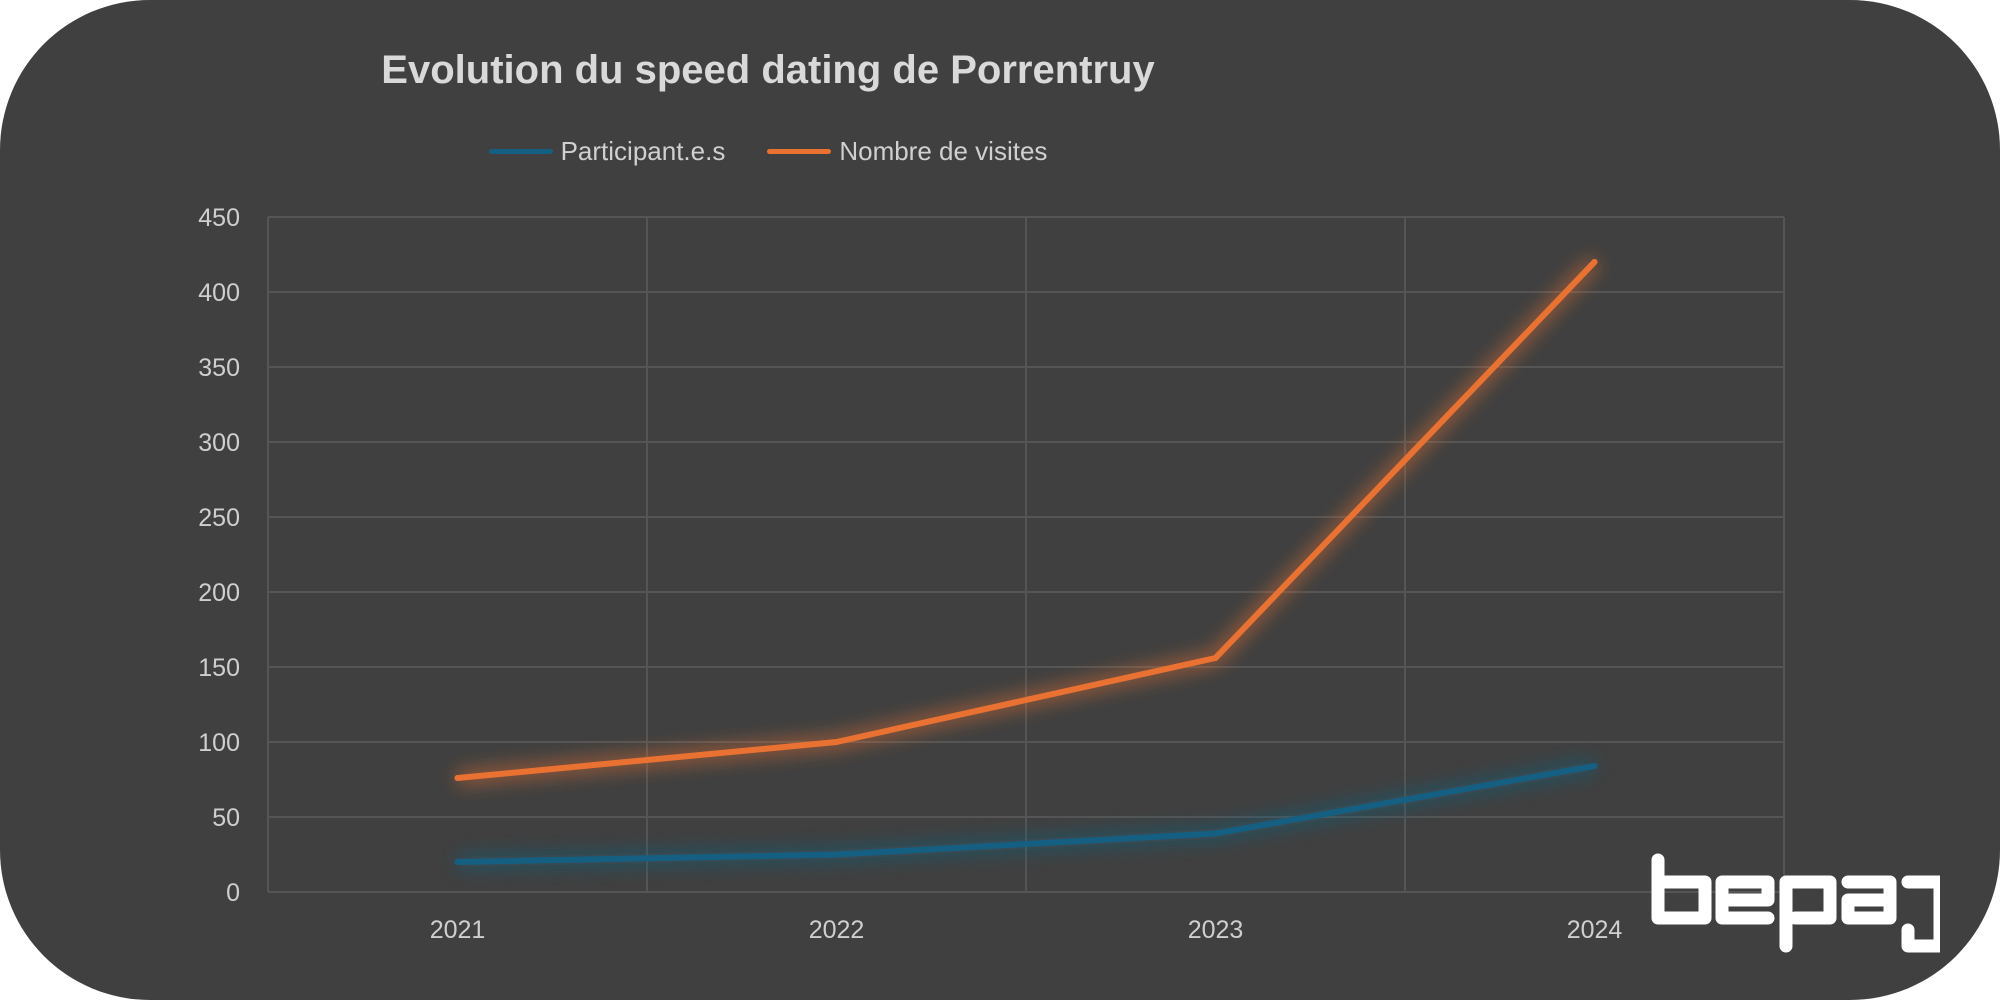 The width and height of the screenshot is (2000, 1000). What do you see at coordinates (837, 930) in the screenshot?
I see `x-tick-label: 2022` at bounding box center [837, 930].